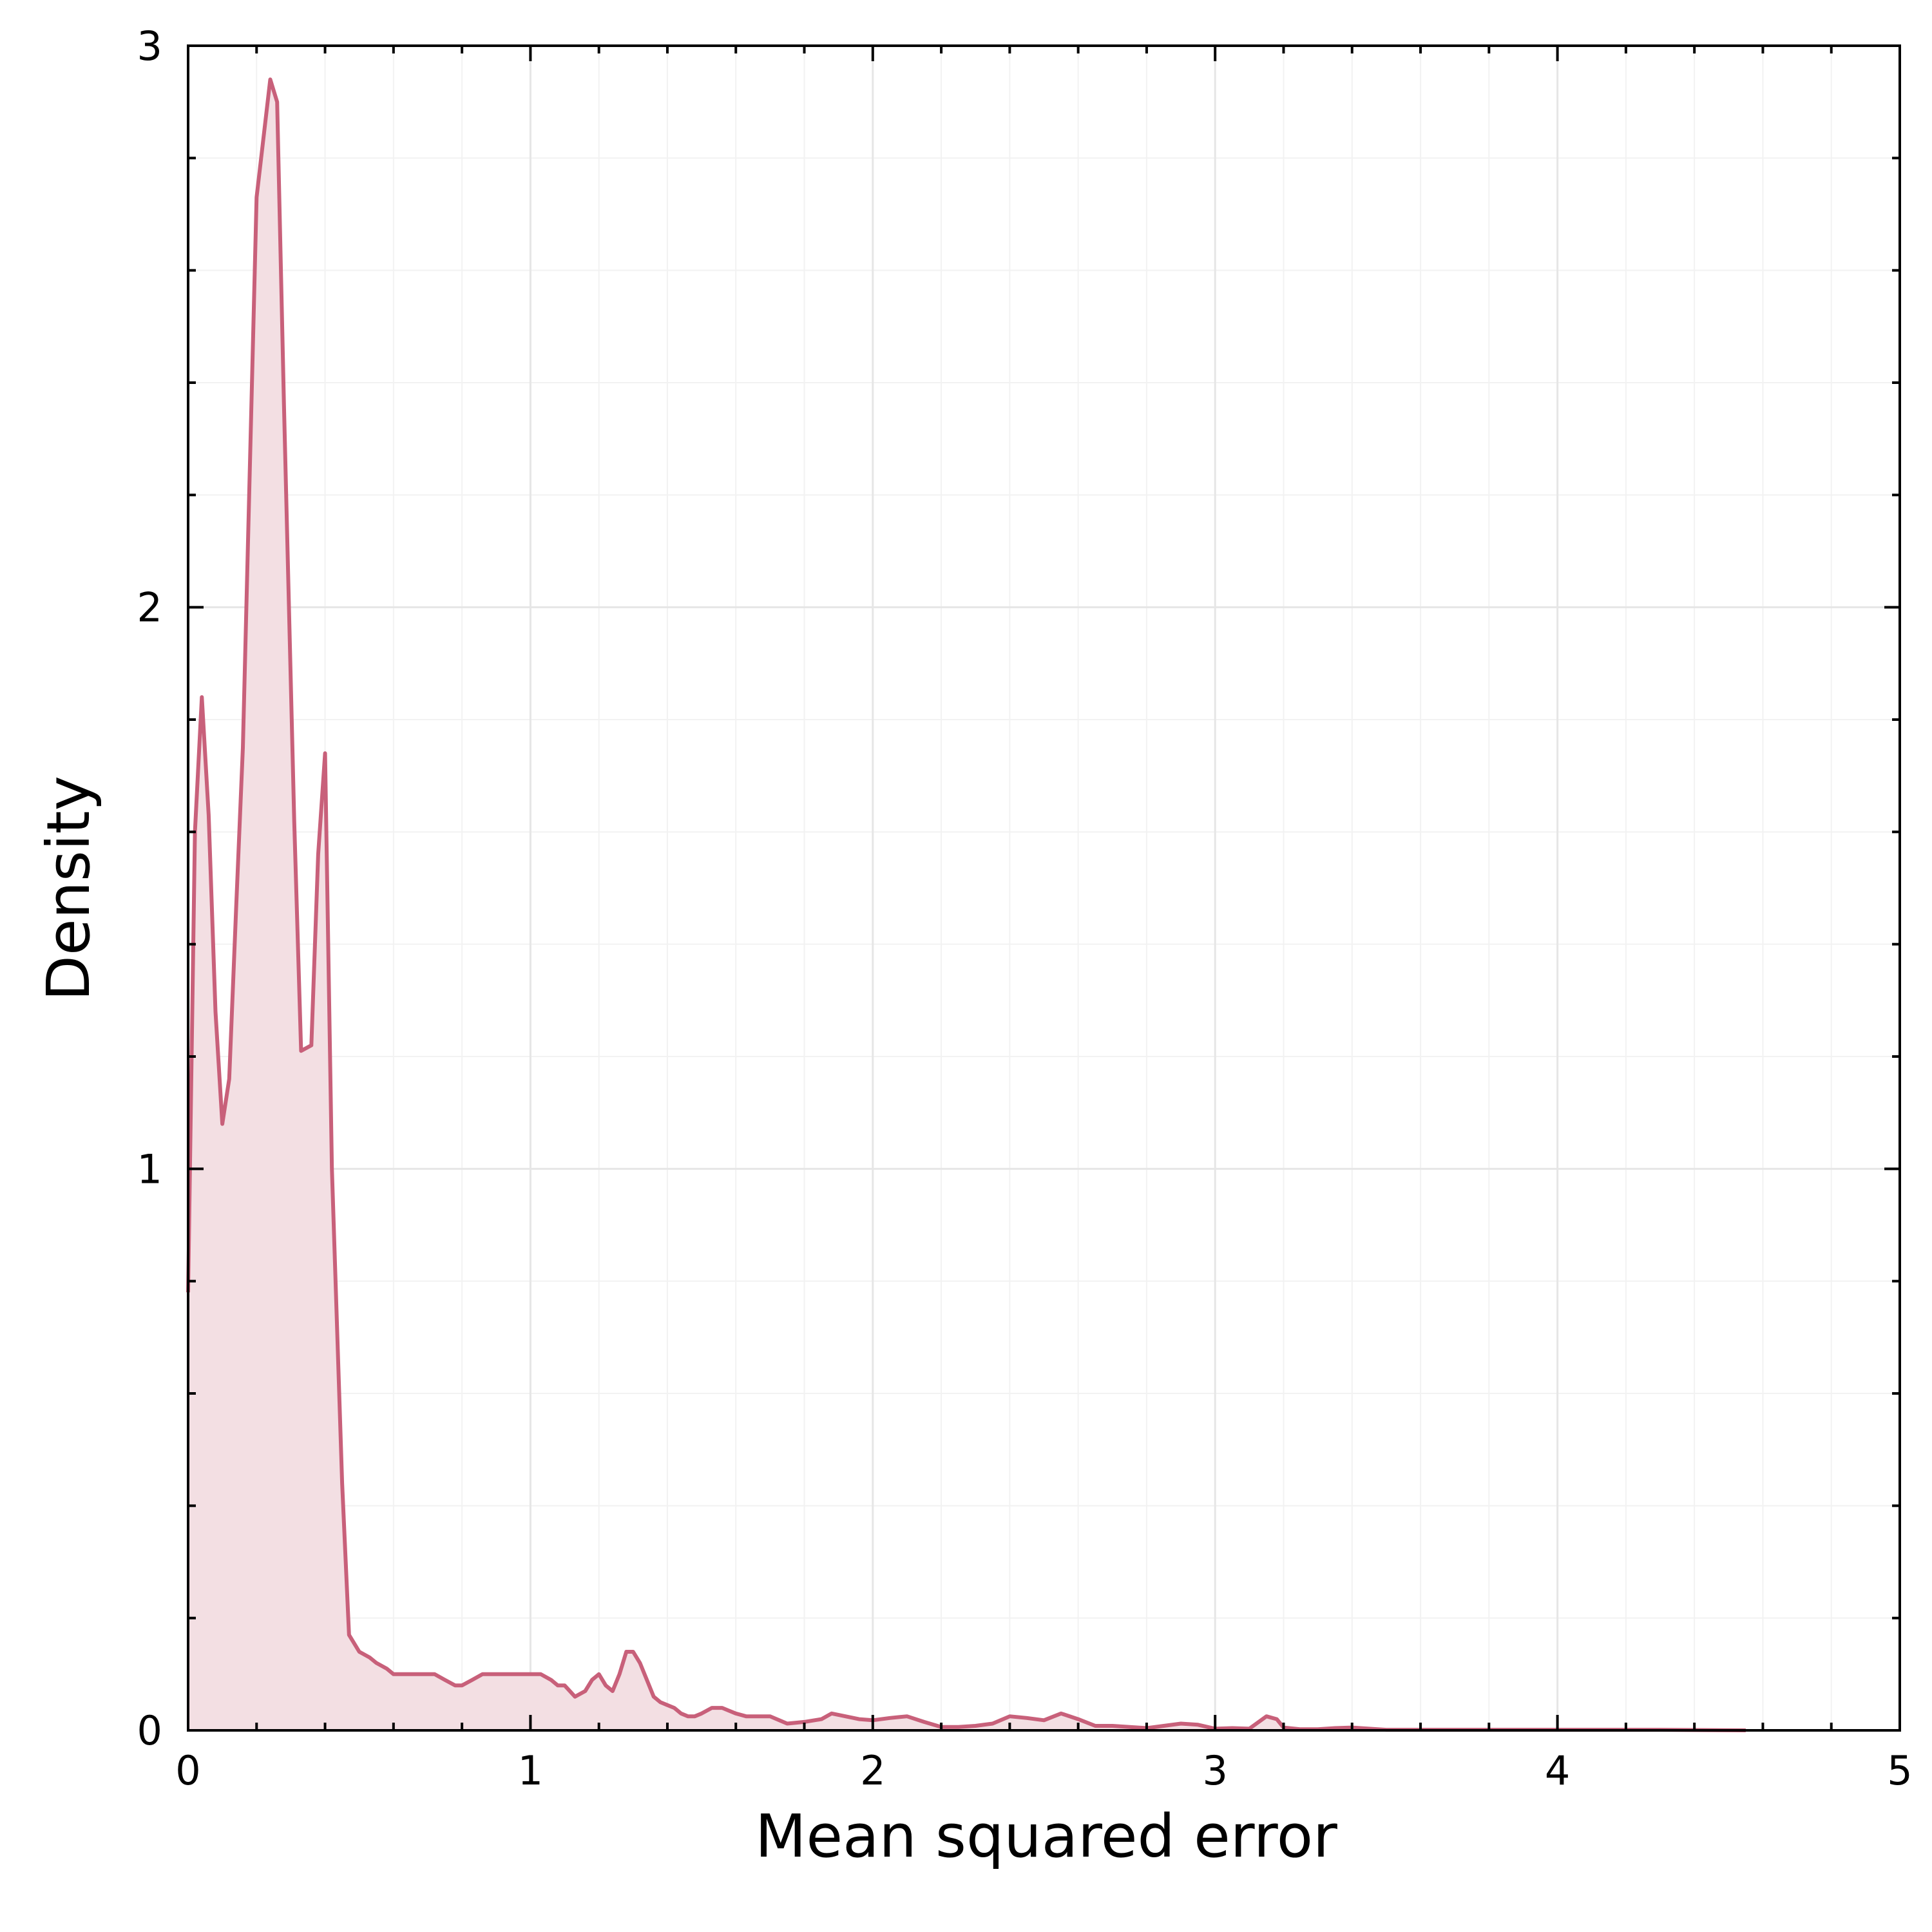 The image size is (1932, 1932). Describe the element at coordinates (149, 46) in the screenshot. I see `y-tick-label: 3` at that location.